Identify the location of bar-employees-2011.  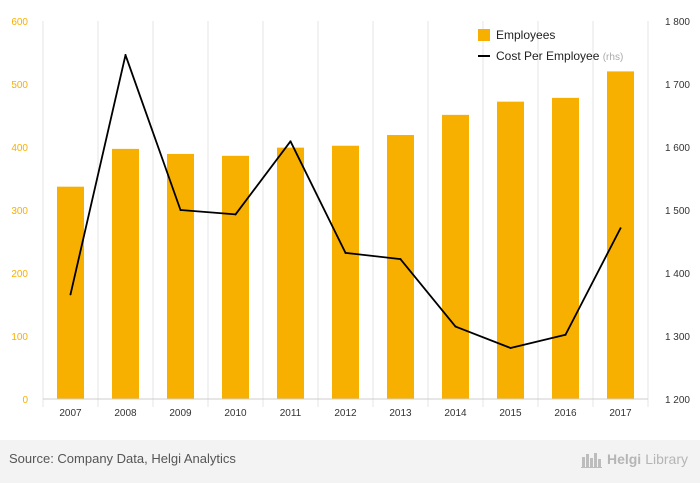
(290, 273).